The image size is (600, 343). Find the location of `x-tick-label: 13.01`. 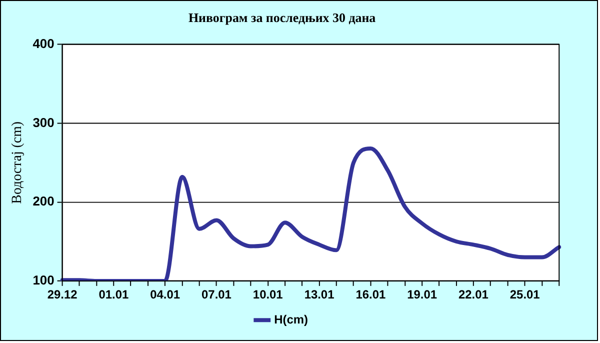

x-tick-label: 13.01 is located at coordinates (319, 294).